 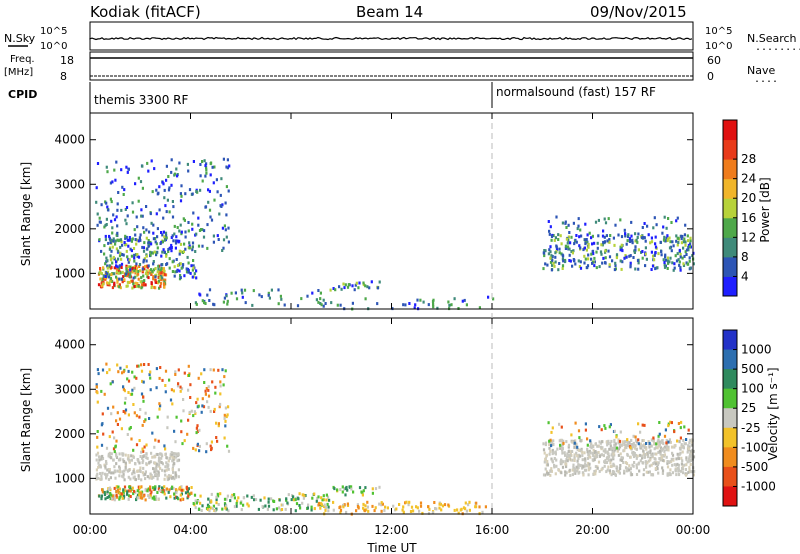 I want to click on colorbar-tick-label: 16, so click(x=748, y=218).